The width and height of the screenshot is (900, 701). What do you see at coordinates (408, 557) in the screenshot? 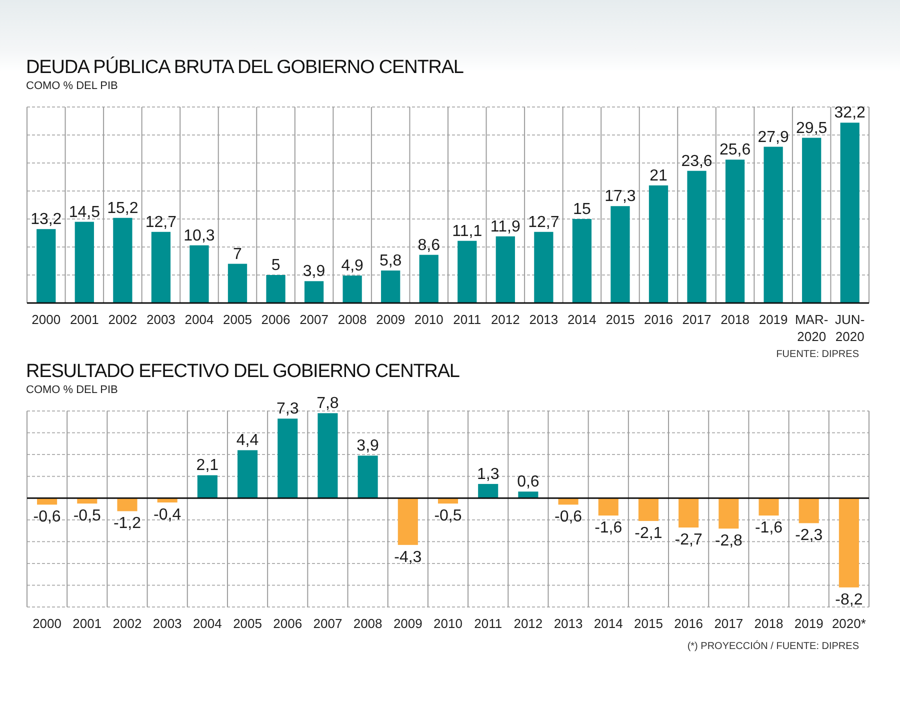
I see `data-label: -4,3` at bounding box center [408, 557].